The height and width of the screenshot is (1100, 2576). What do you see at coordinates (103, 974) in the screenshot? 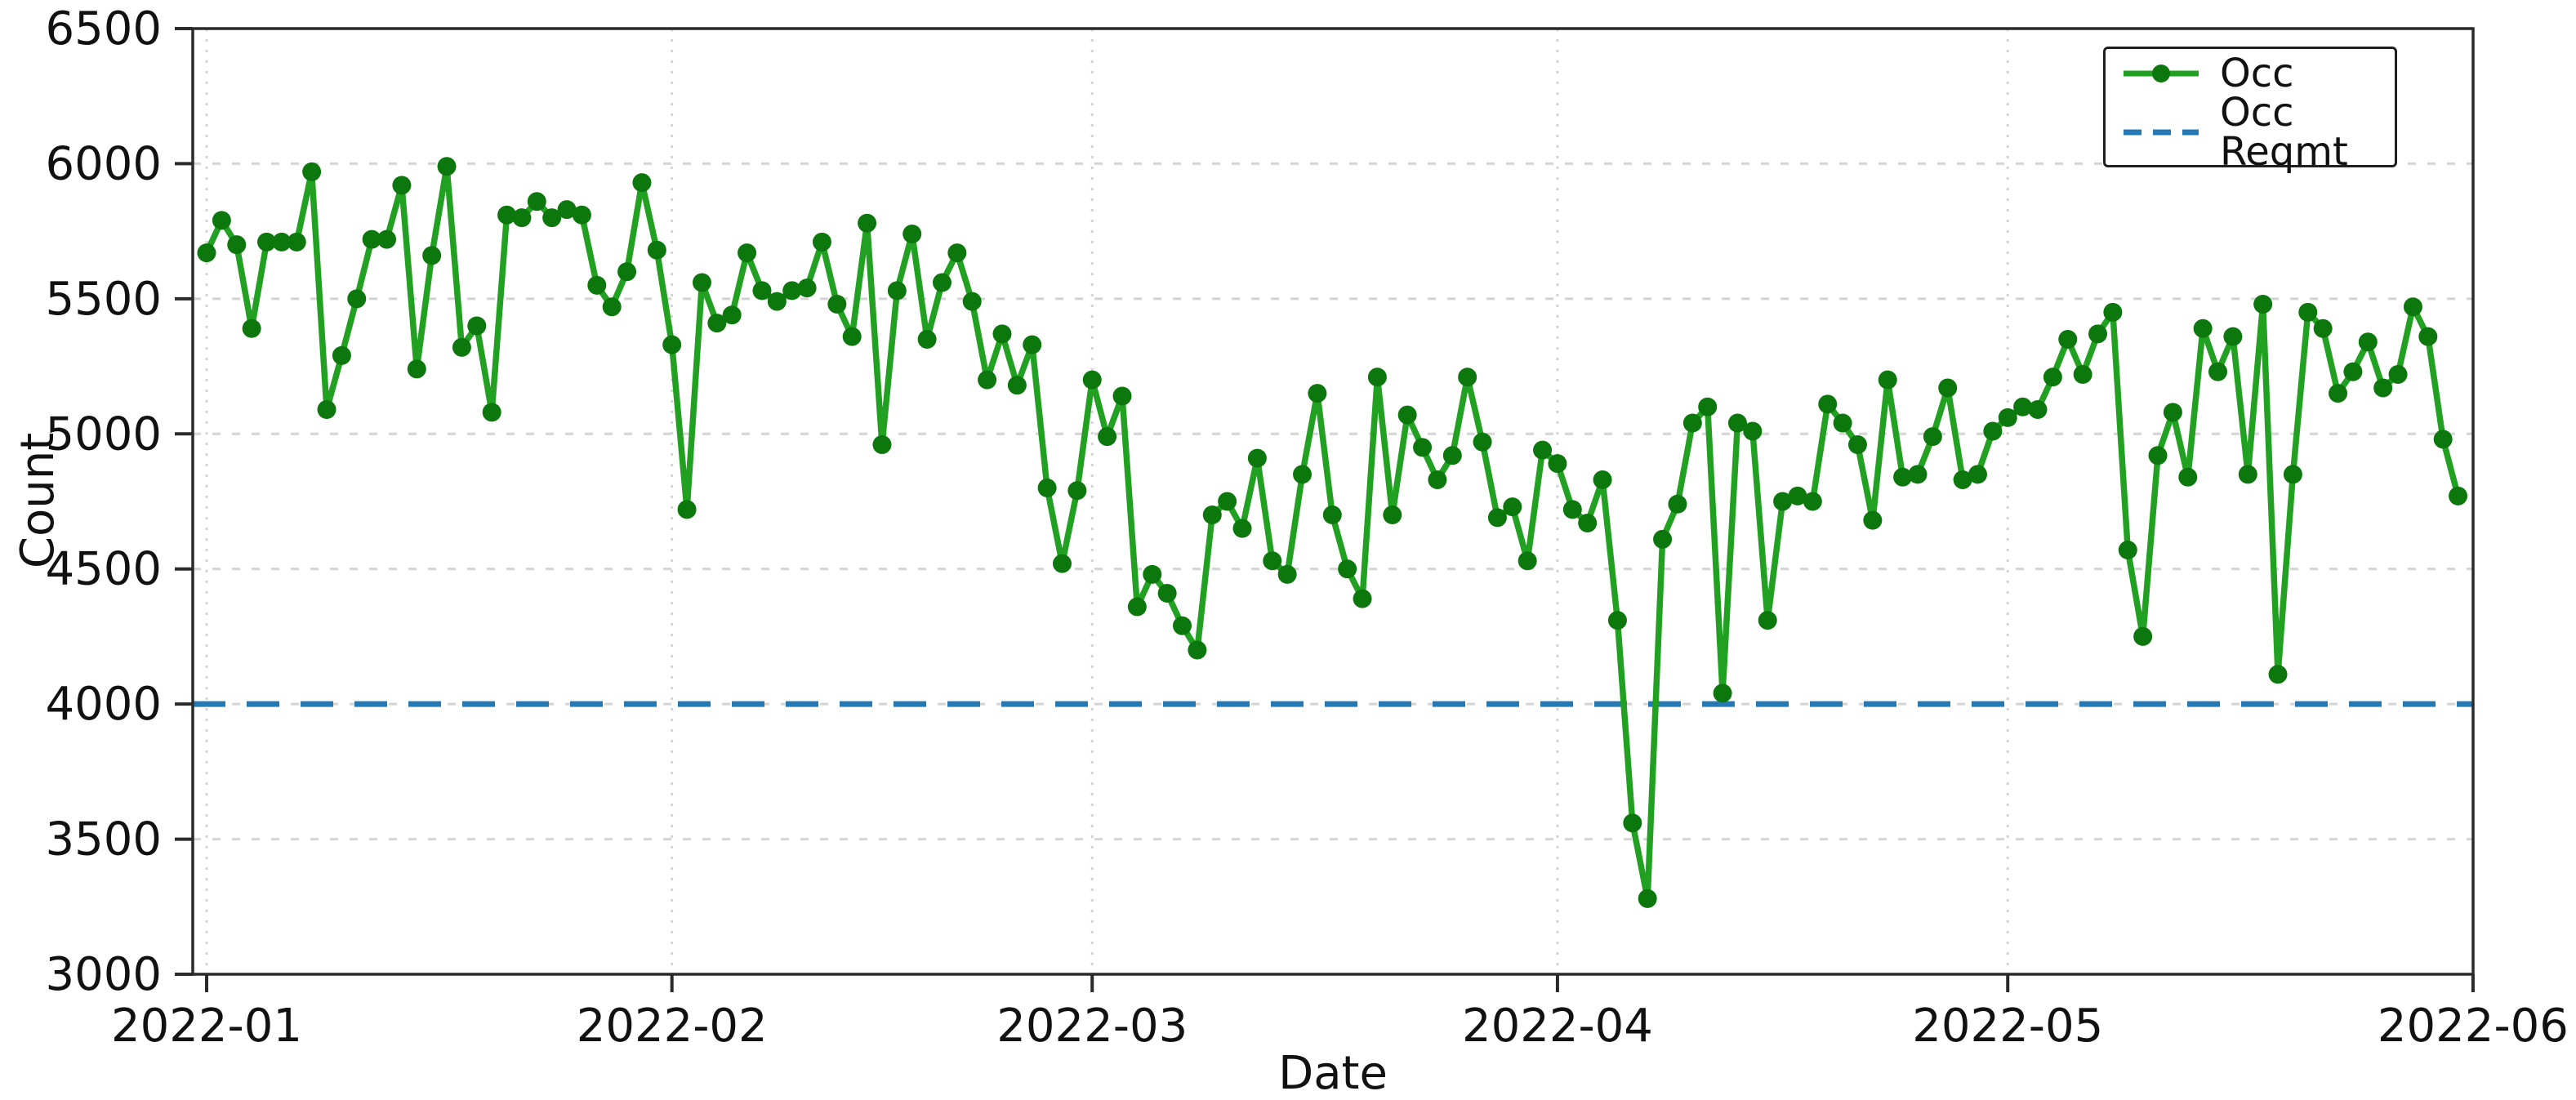
I see `y-tick-label: 3000` at bounding box center [103, 974].